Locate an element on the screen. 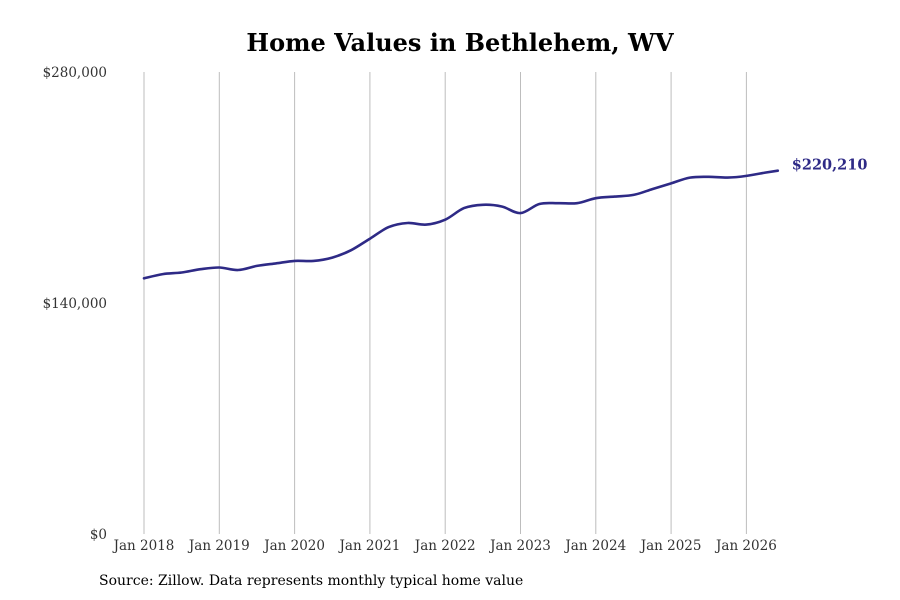  y-axis-ticks: $0 $140,000 $280,000 is located at coordinates (75, 304).